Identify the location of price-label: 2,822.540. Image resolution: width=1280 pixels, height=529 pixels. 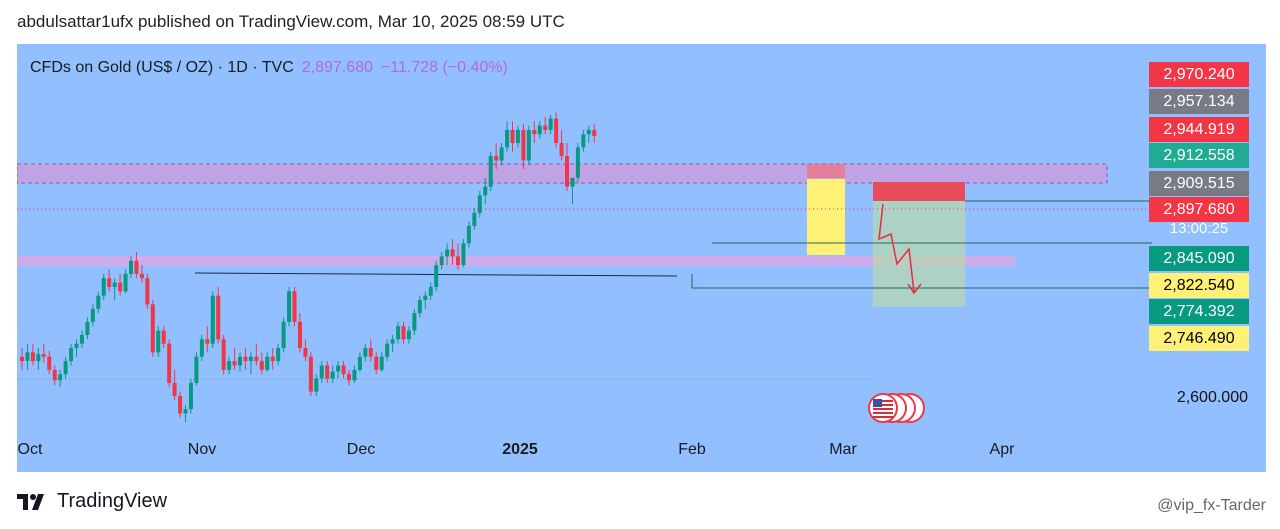
(1199, 285).